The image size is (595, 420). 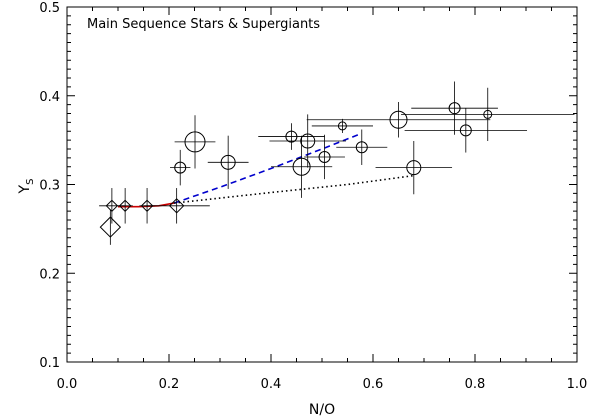 What do you see at coordinates (30, 182) in the screenshot?
I see `y-axis-label-sub: S` at bounding box center [30, 182].